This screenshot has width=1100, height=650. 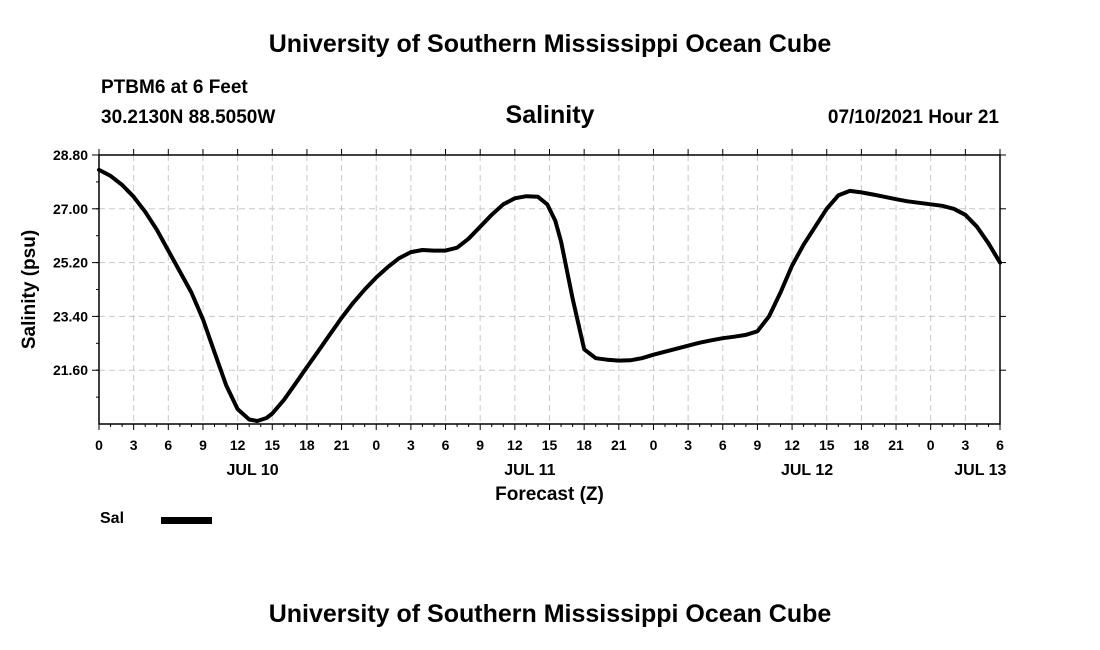 I want to click on x-date-label: JUL 11, so click(x=529, y=470).